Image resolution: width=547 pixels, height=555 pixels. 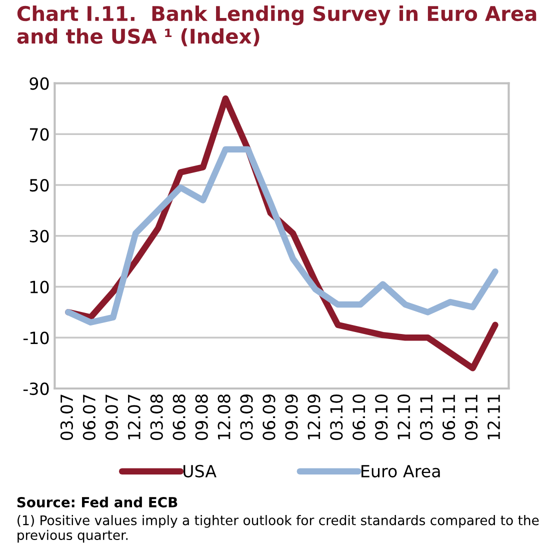 What do you see at coordinates (156, 417) in the screenshot?
I see `x-tick-label: 03.08` at bounding box center [156, 417].